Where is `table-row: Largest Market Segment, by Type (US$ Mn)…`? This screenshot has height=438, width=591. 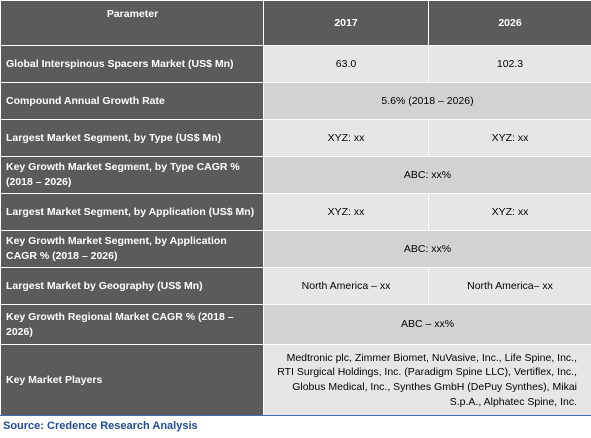
table-row: Largest Market Segment, by Type (US$ Mn)… is located at coordinates (295, 138).